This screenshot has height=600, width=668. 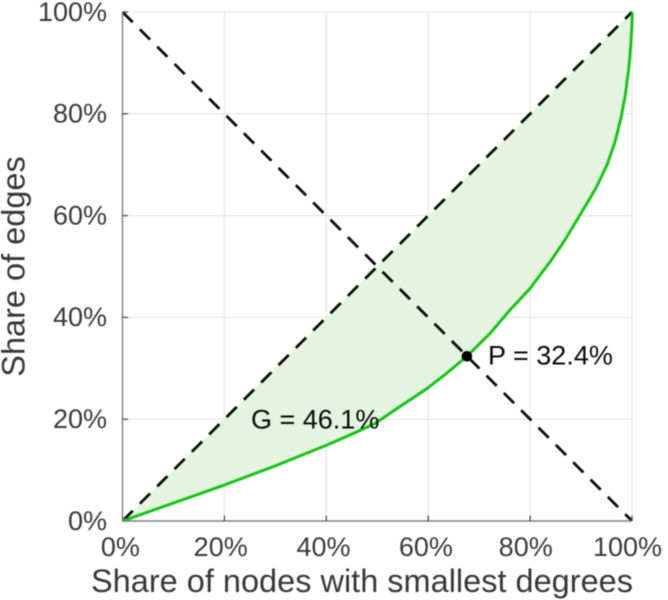 What do you see at coordinates (550, 356) in the screenshot?
I see `svg-text: P = 32.4%` at bounding box center [550, 356].